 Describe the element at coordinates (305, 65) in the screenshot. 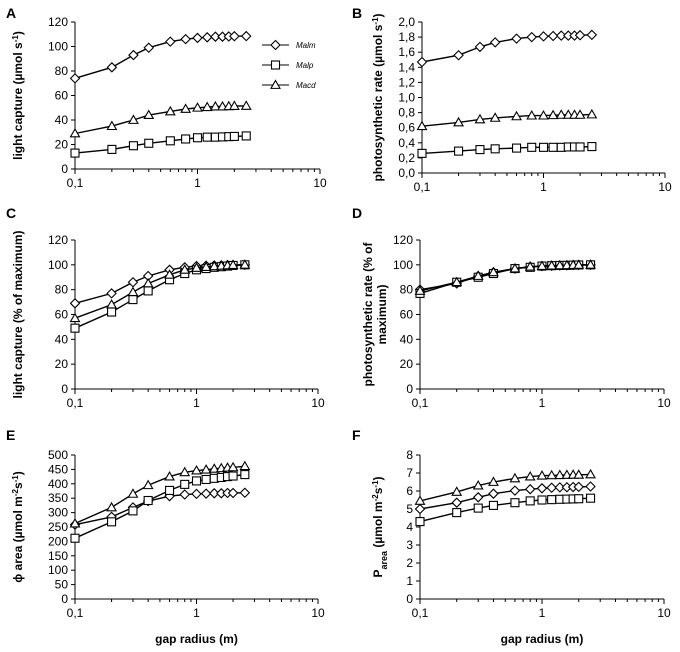

I see `legend-label: Malp` at that location.